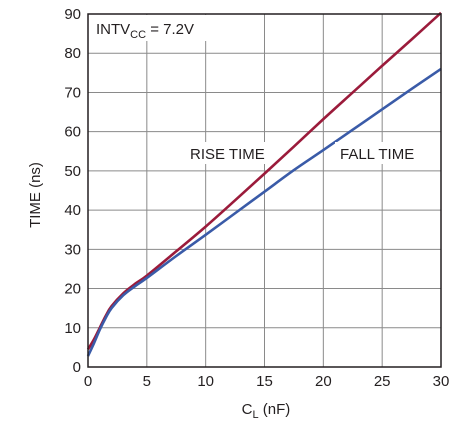  I want to click on x-axis-label-main: C, so click(247, 409).